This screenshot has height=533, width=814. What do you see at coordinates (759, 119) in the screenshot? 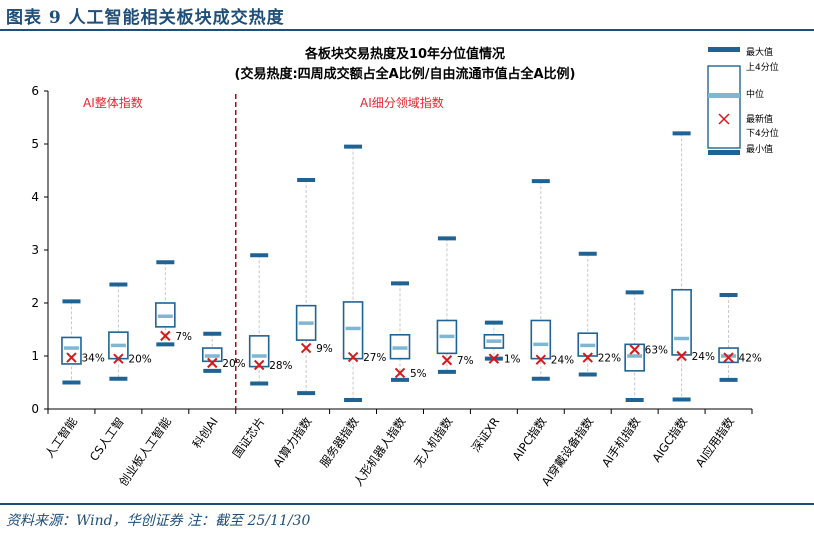
I see `legend-label-latest: 最新值` at bounding box center [759, 119].